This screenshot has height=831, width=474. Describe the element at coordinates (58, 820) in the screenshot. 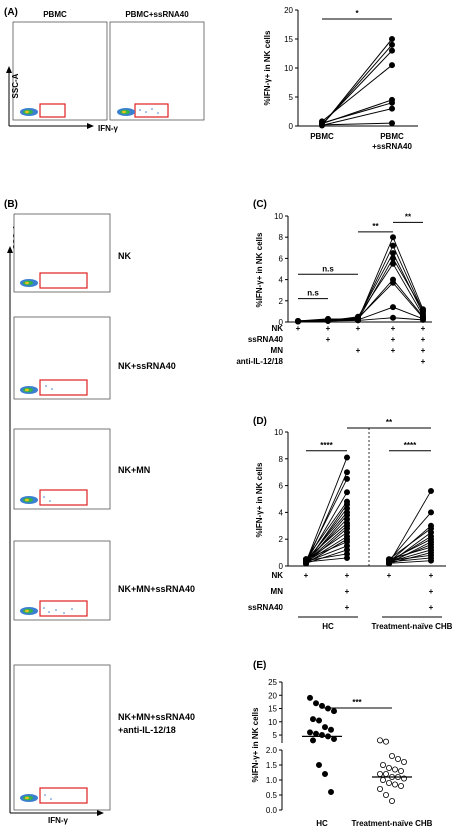

I see `flow-b-xlabel: IFN-γ` at that location.